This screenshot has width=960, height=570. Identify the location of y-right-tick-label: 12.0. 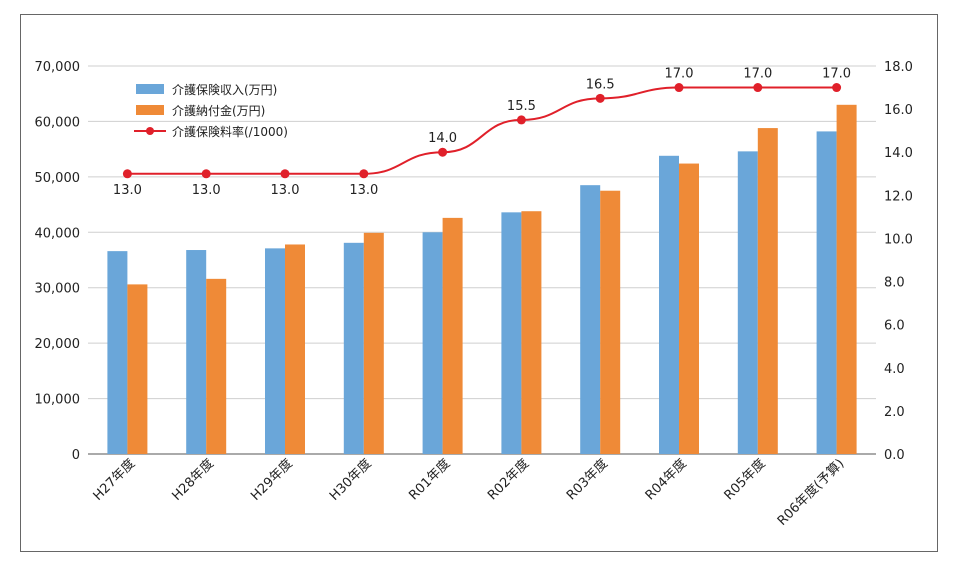
(898, 196).